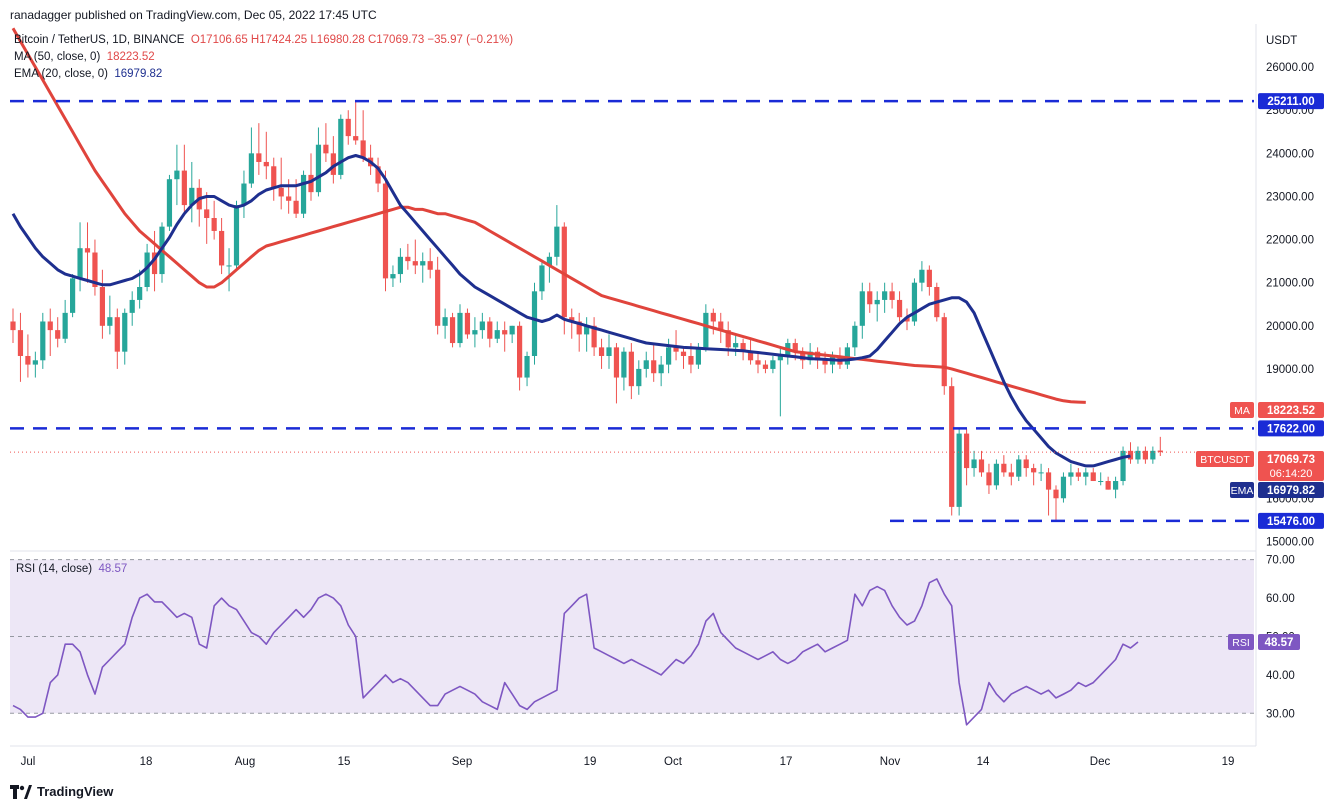 This screenshot has height=810, width=1336. What do you see at coordinates (1281, 41) in the screenshot?
I see `axis-currency: USDT` at bounding box center [1281, 41].